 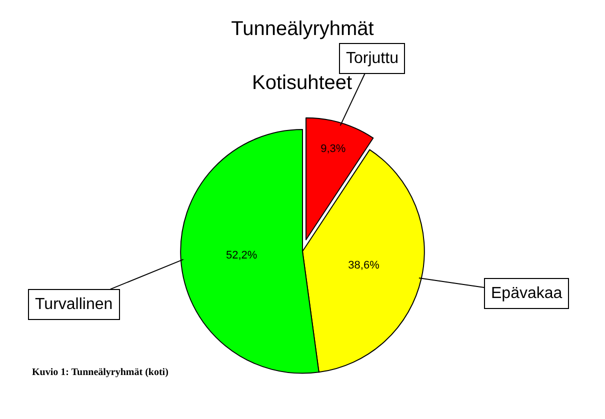 What do you see at coordinates (333, 149) in the screenshot?
I see `data-label: 9,3%` at bounding box center [333, 149].